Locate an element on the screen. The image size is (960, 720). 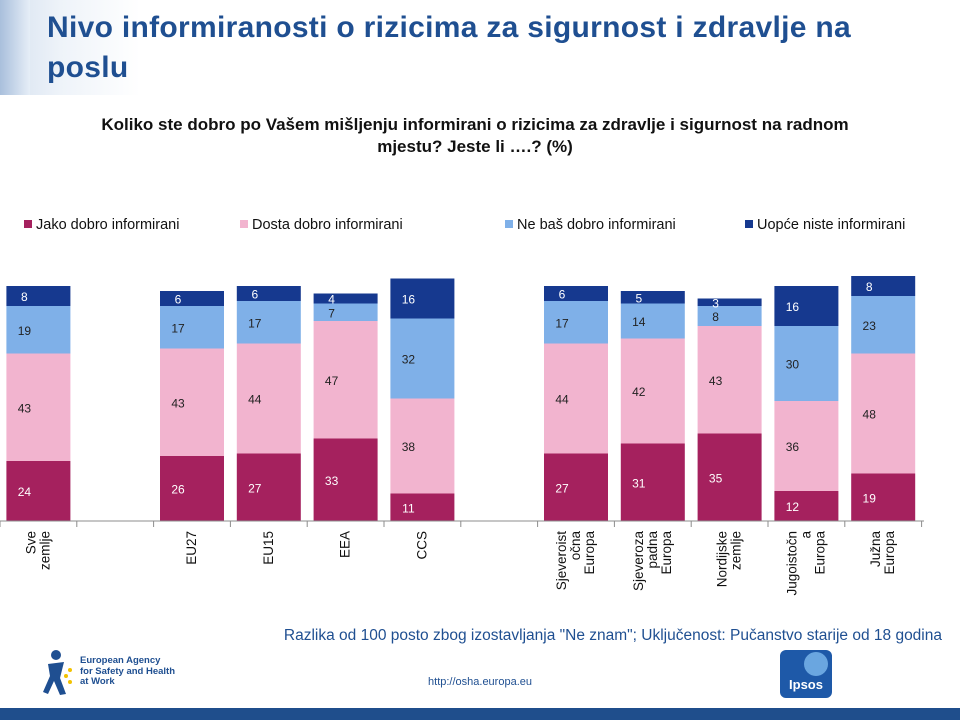
data-label: 35 is located at coordinates (716, 478).